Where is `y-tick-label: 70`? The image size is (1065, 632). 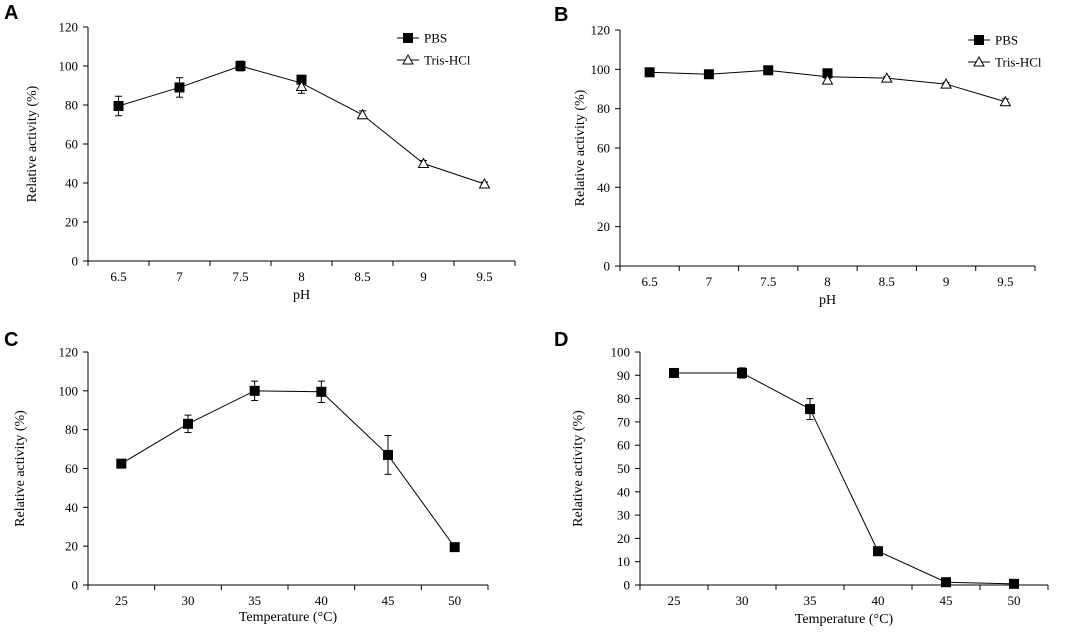
y-tick-label: 70 is located at coordinates (623, 421).